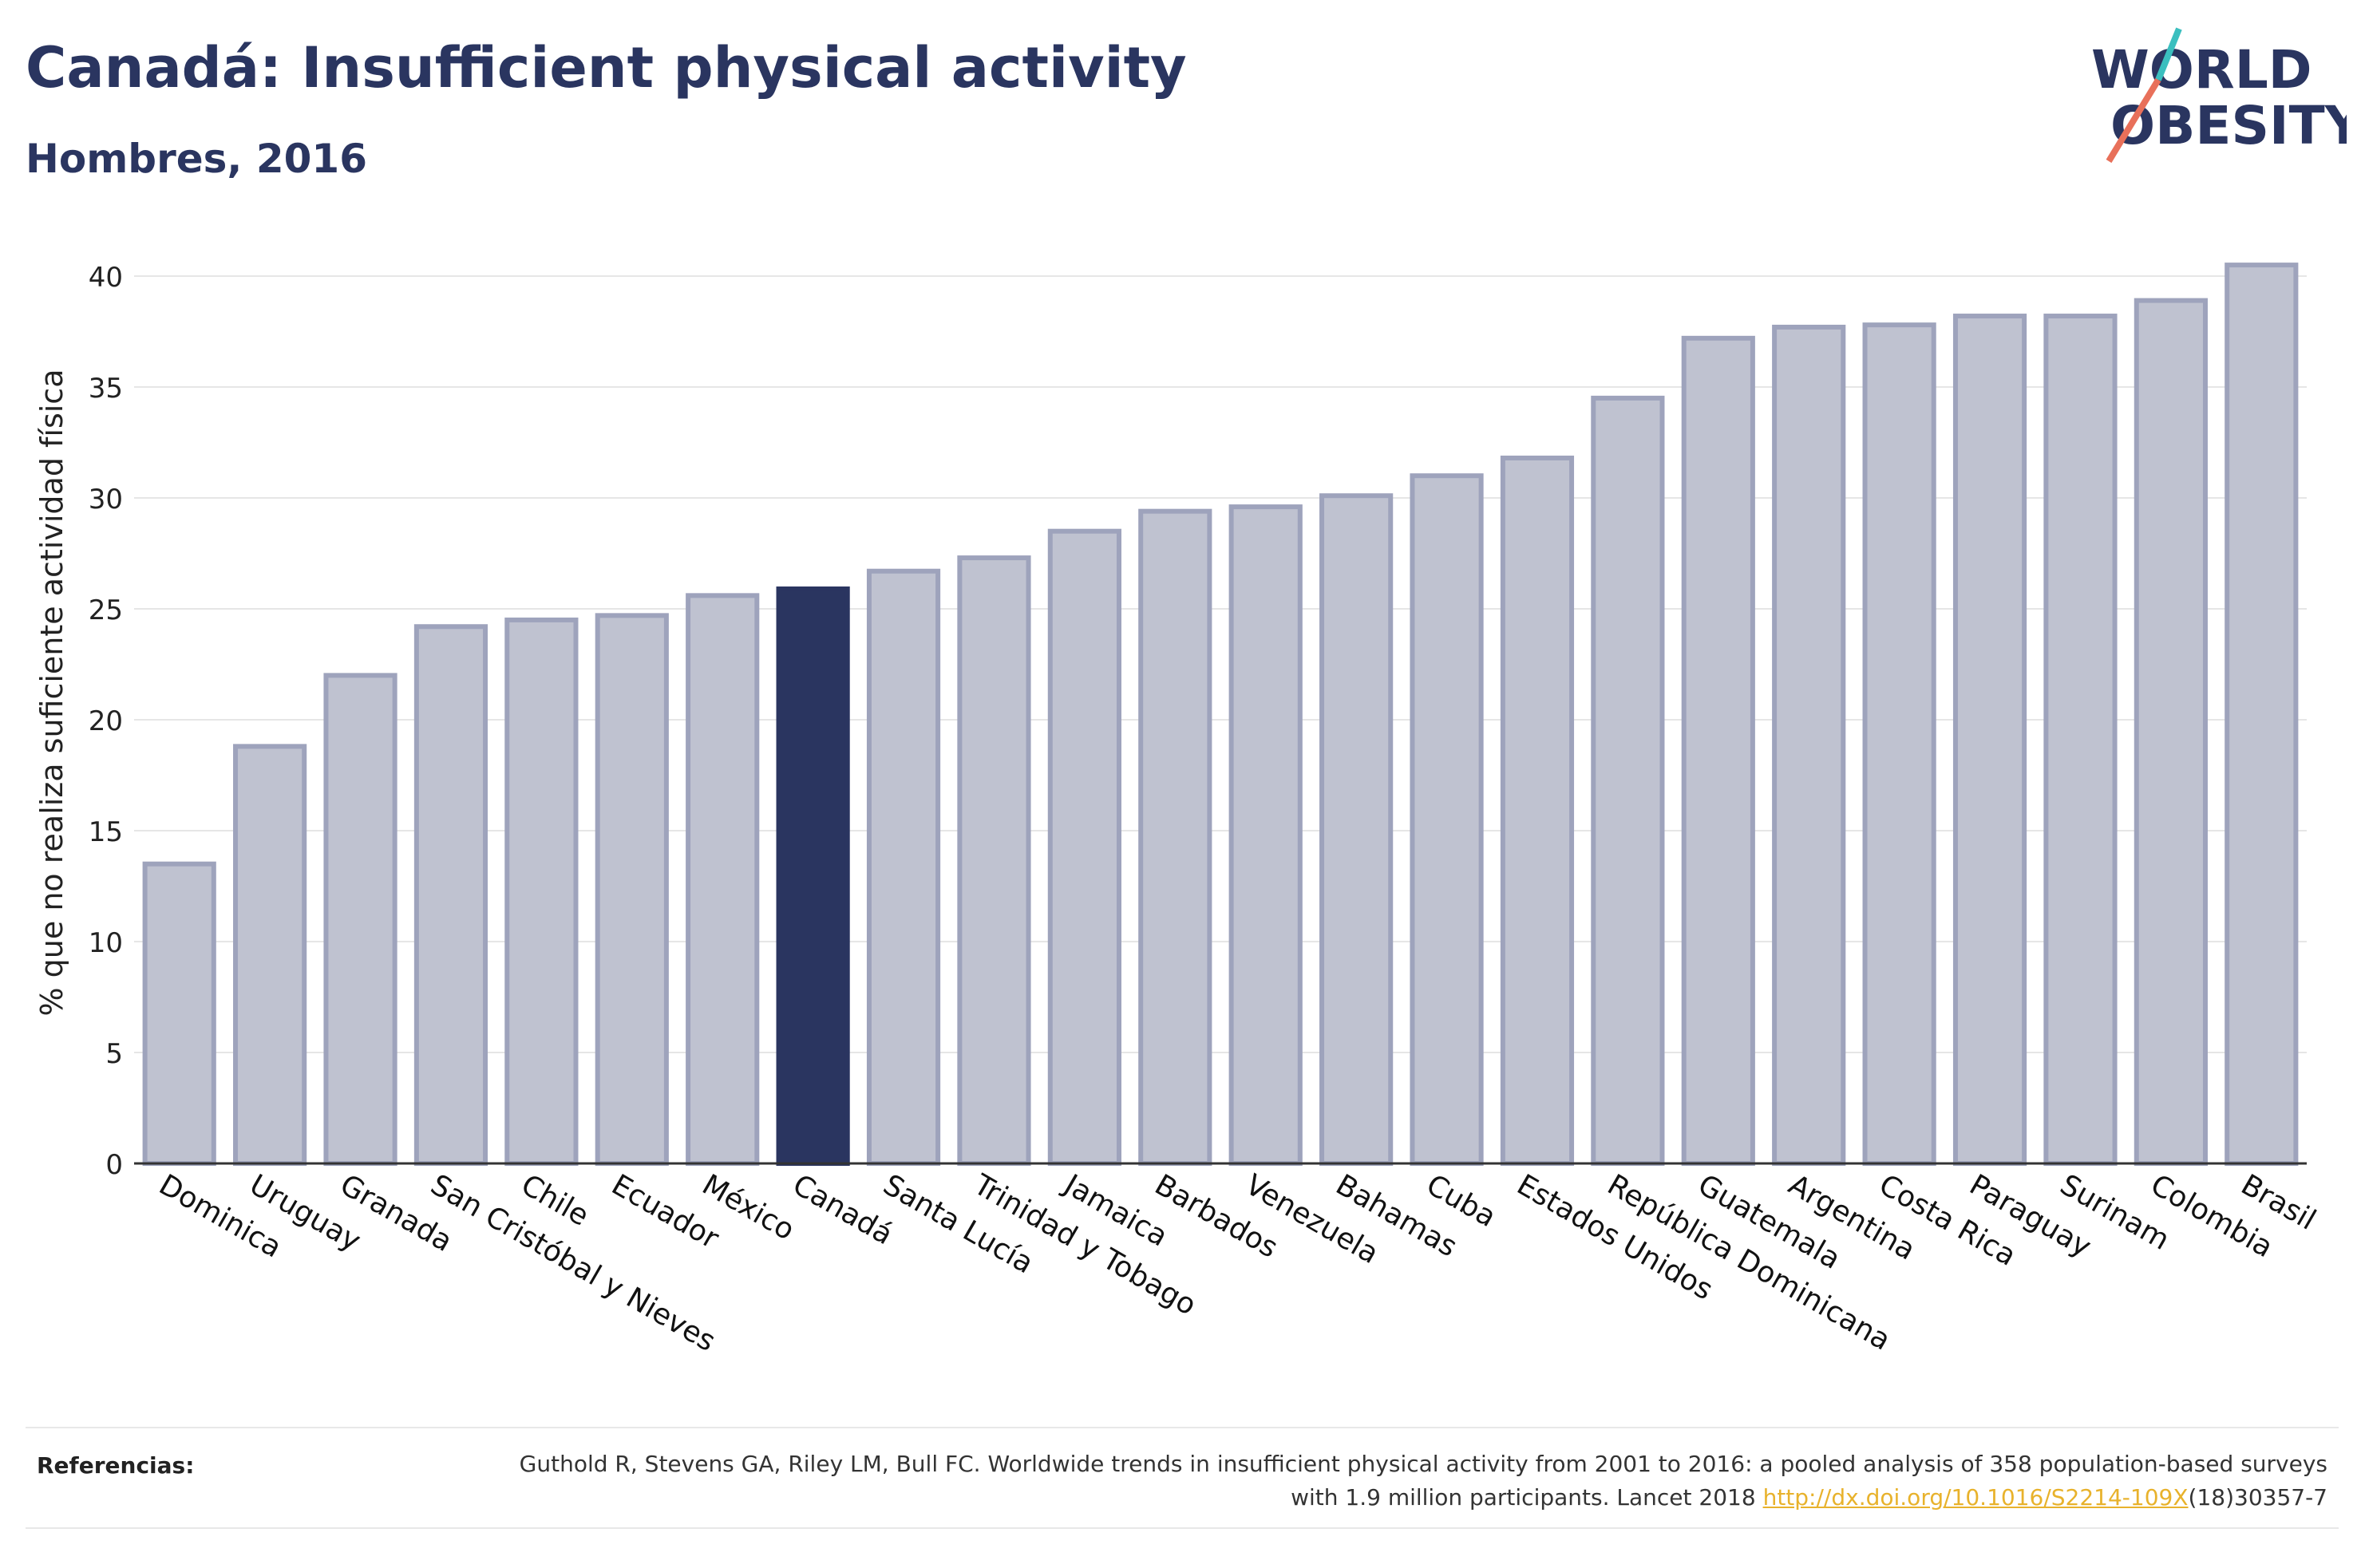 Image resolution: width=2361 pixels, height=1568 pixels. I want to click on y-tick-label: 0, so click(114, 1165).